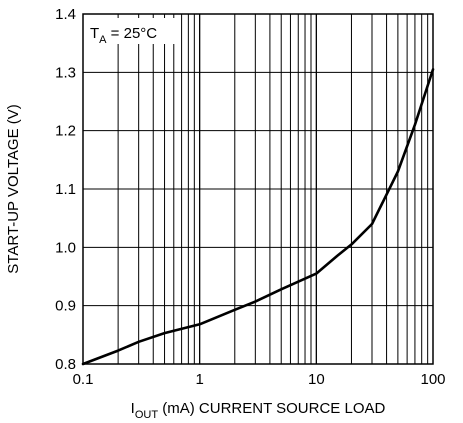  Describe the element at coordinates (147, 415) in the screenshot. I see `x-axis-label-subscript: OUT` at that location.